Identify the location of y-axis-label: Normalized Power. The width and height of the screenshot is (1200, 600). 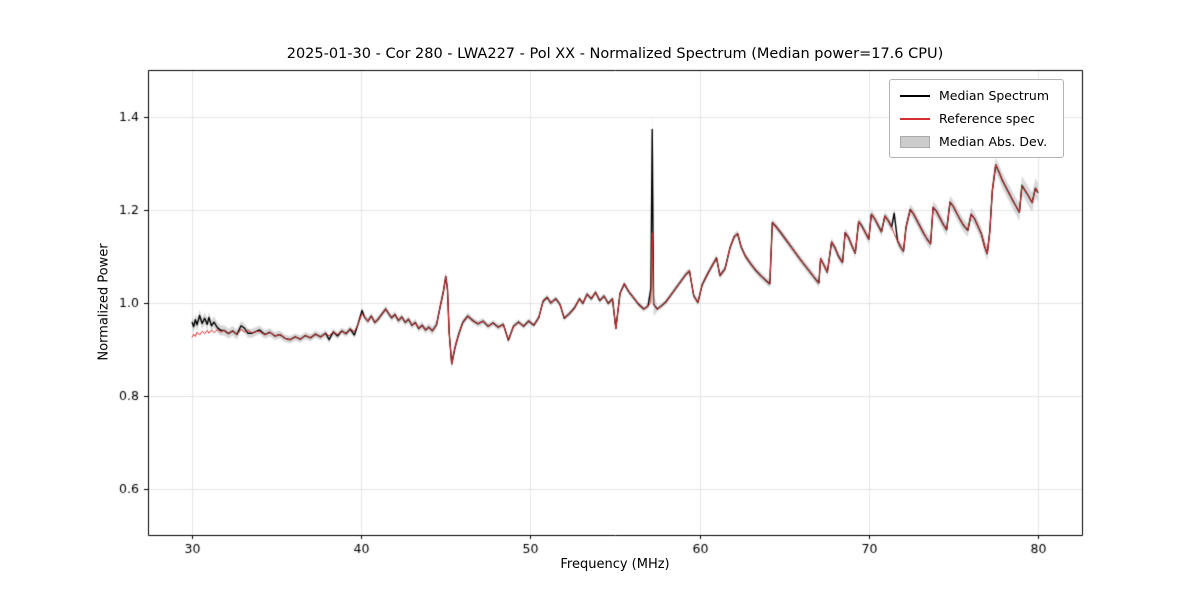
(104, 302).